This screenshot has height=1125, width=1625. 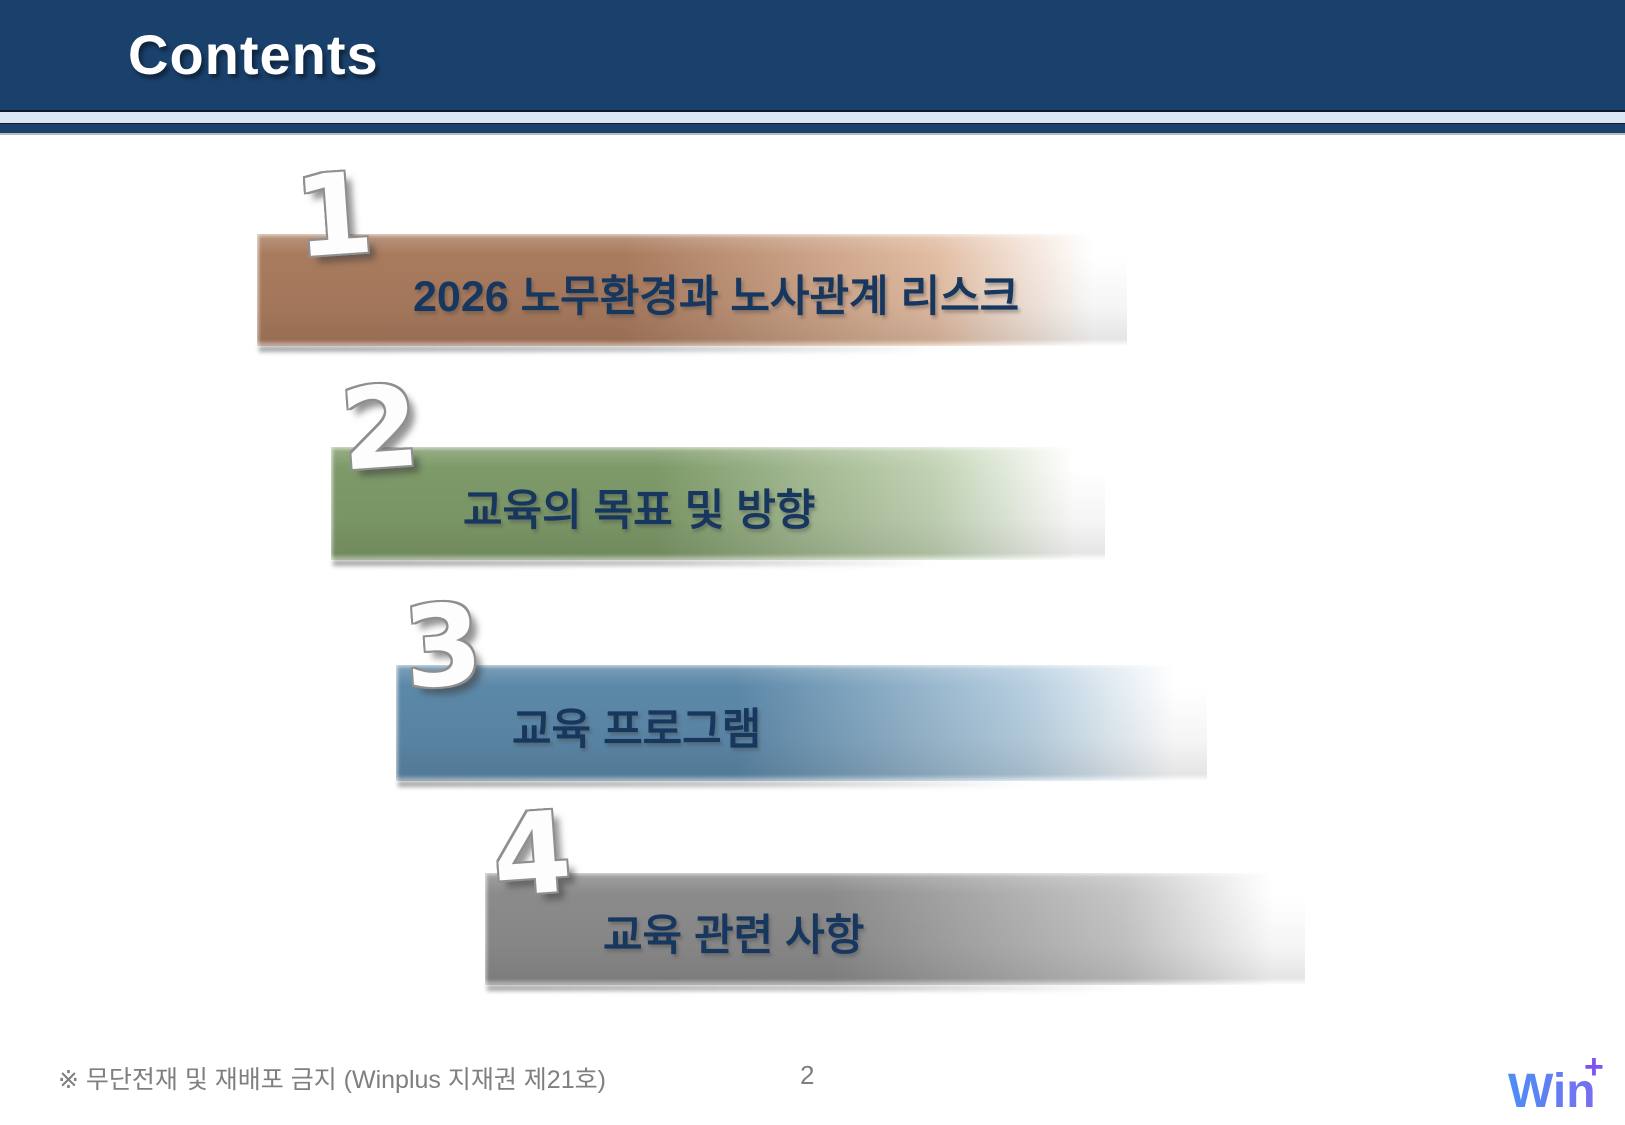 What do you see at coordinates (812, 117) in the screenshot?
I see `accent-stripe-light` at bounding box center [812, 117].